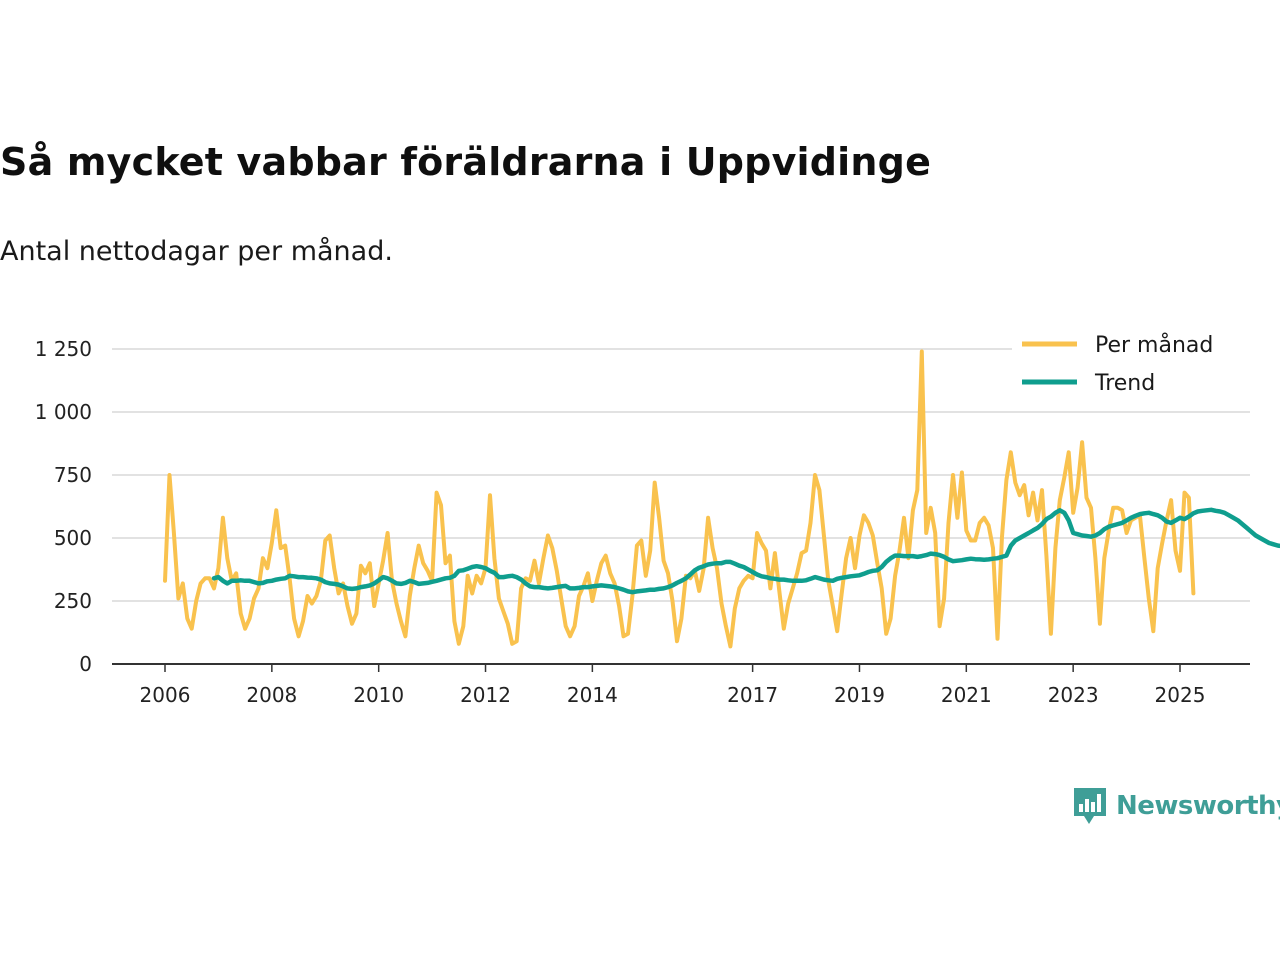 Image resolution: width=1280 pixels, height=960 pixels. I want to click on y-tick-label: 750, so click(73, 475).